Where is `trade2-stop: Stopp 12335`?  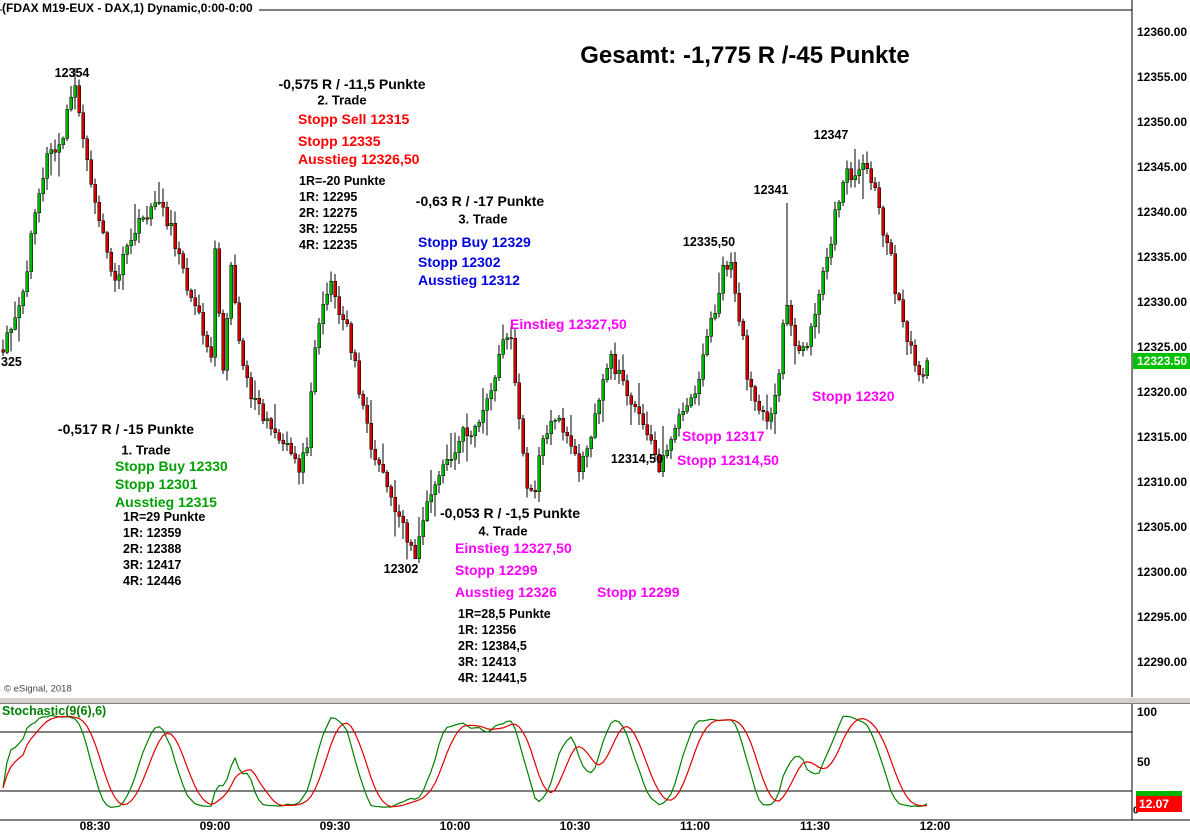 trade2-stop: Stopp 12335 is located at coordinates (339, 141).